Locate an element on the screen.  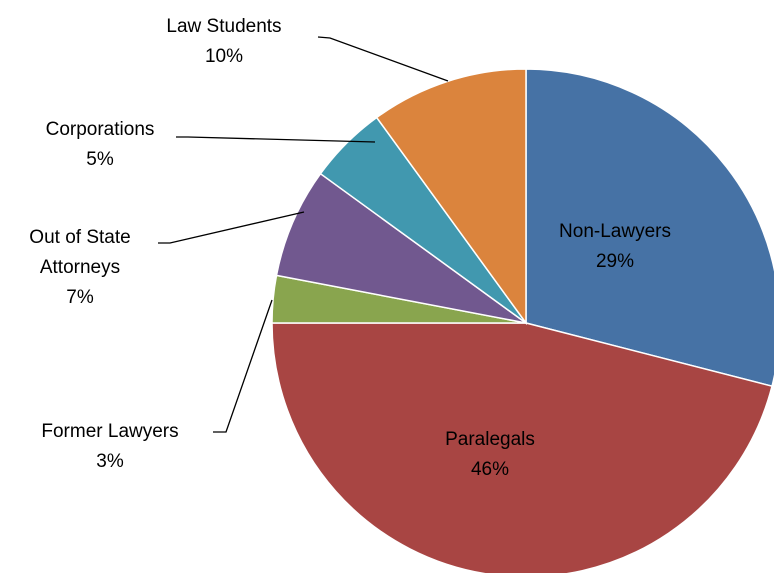
slice-label: Law Students 10% is located at coordinates (224, 42).